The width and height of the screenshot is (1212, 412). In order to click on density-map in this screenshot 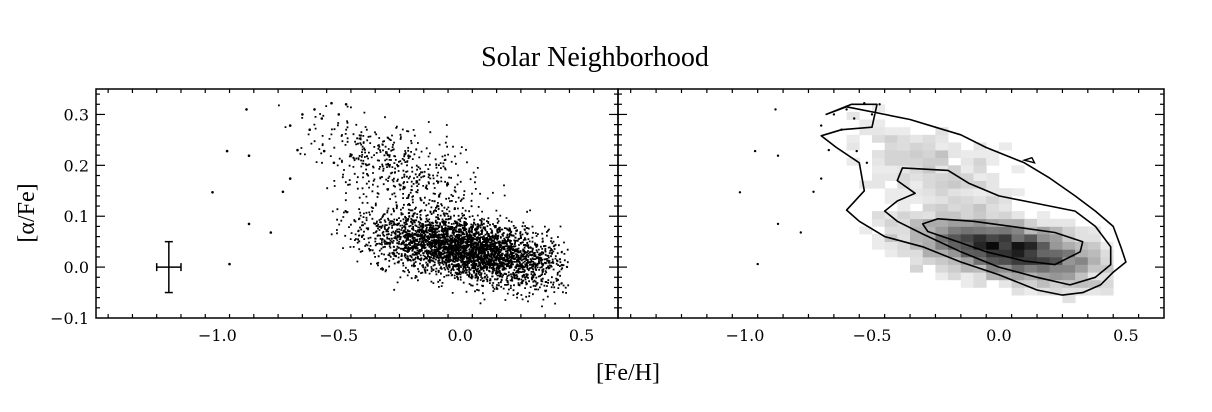, I will do `click(980, 204)`.